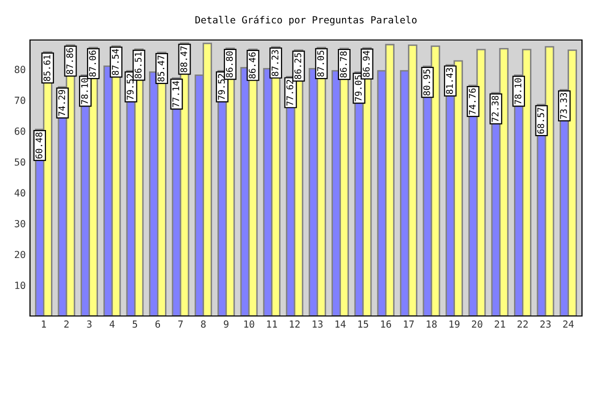 The width and height of the screenshot is (600, 400). Describe the element at coordinates (472, 101) in the screenshot. I see `data-label: 74.76` at that location.